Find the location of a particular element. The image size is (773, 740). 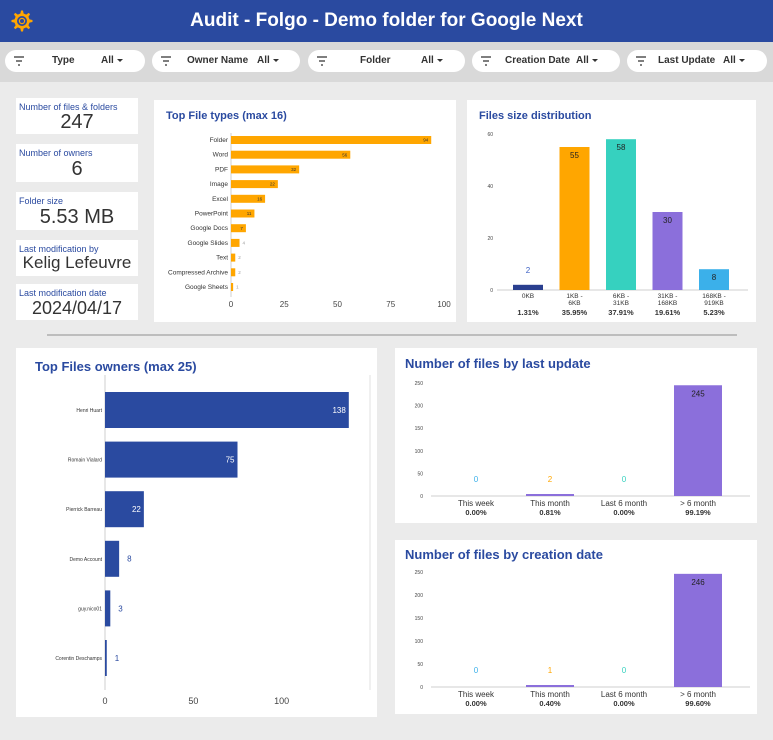

category-label: Pierrick Barreau is located at coordinates (84, 510).